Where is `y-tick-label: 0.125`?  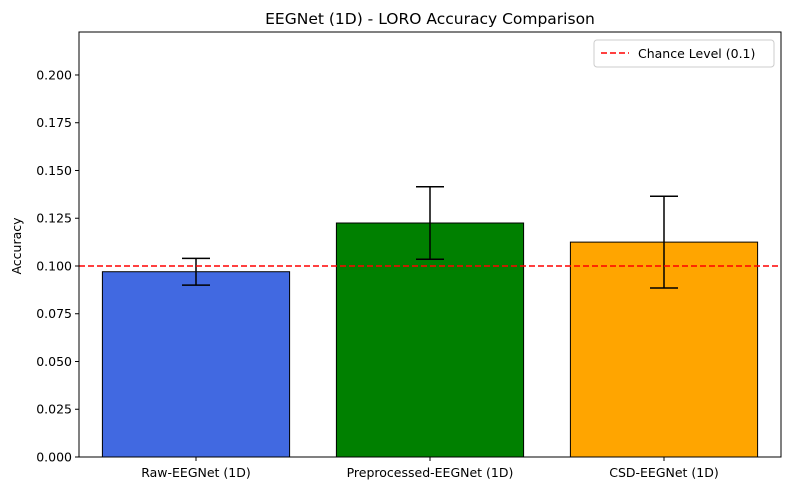
y-tick-label: 0.125 is located at coordinates (54, 218).